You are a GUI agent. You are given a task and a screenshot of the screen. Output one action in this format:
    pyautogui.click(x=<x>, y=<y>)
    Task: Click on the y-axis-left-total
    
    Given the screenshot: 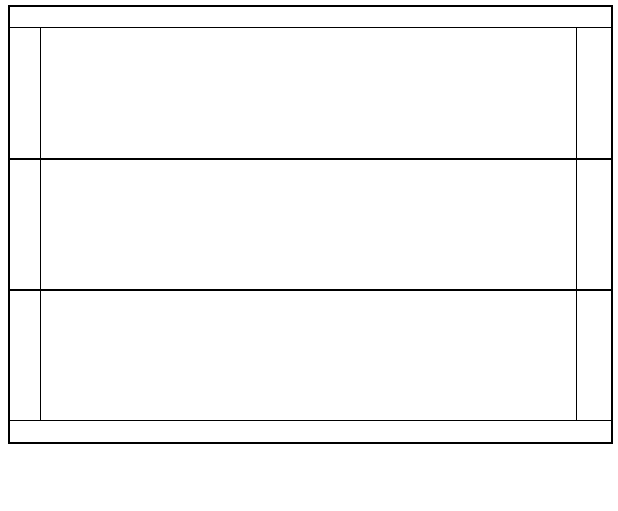 What is the action you would take?
    pyautogui.click(x=25, y=93)
    